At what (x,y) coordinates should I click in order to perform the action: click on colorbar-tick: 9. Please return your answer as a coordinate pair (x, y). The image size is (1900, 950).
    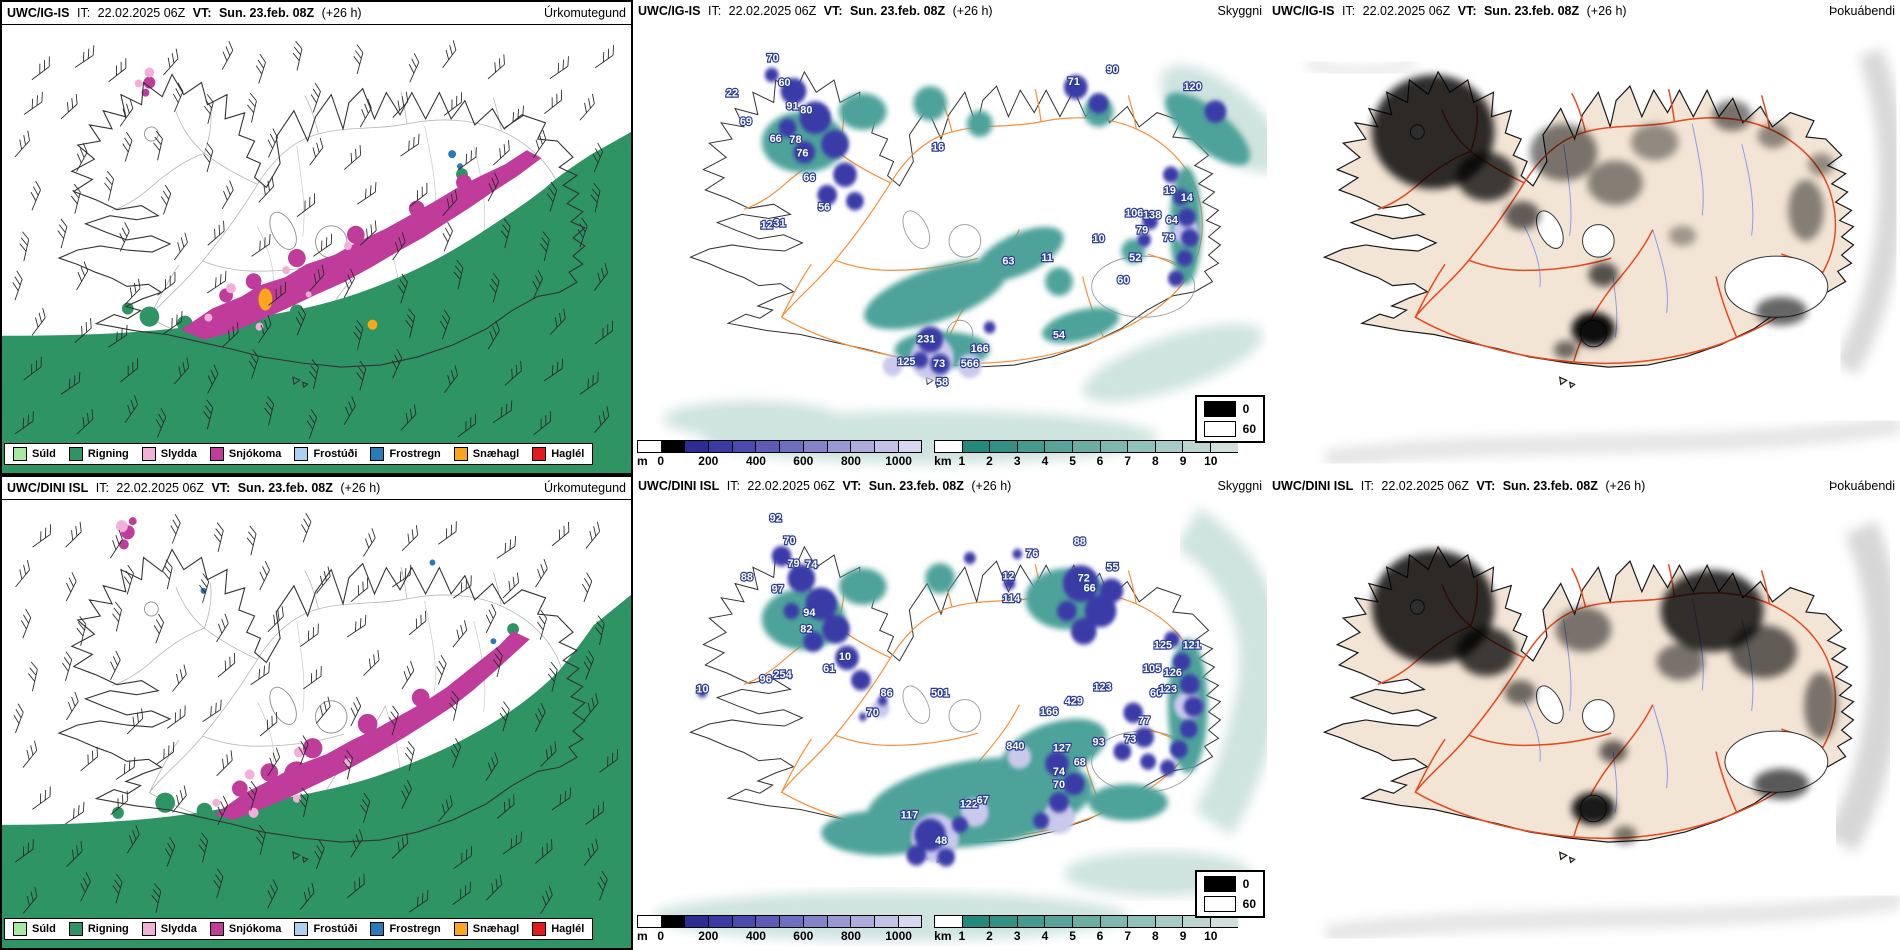
    Looking at the image, I should click on (1183, 461).